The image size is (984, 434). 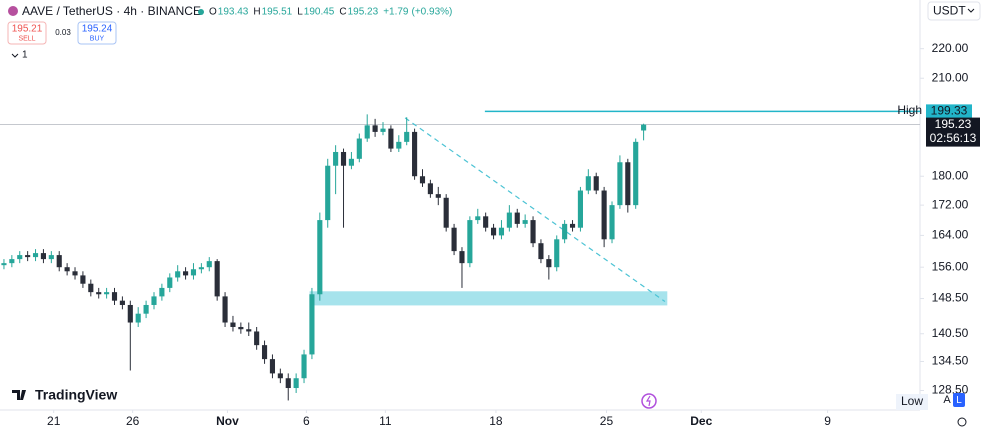 What do you see at coordinates (342, 12) in the screenshot?
I see `ohlc-key: C` at bounding box center [342, 12].